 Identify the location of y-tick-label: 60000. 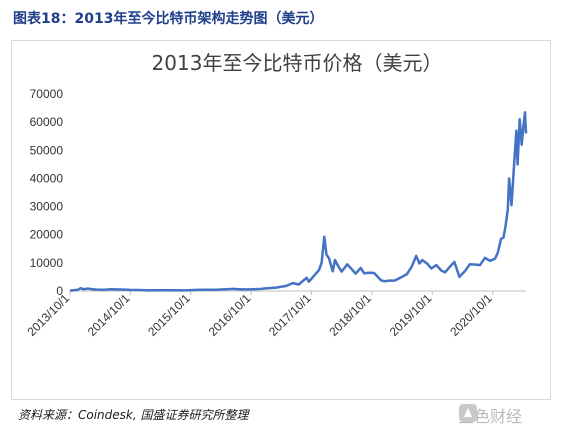
(47, 122).